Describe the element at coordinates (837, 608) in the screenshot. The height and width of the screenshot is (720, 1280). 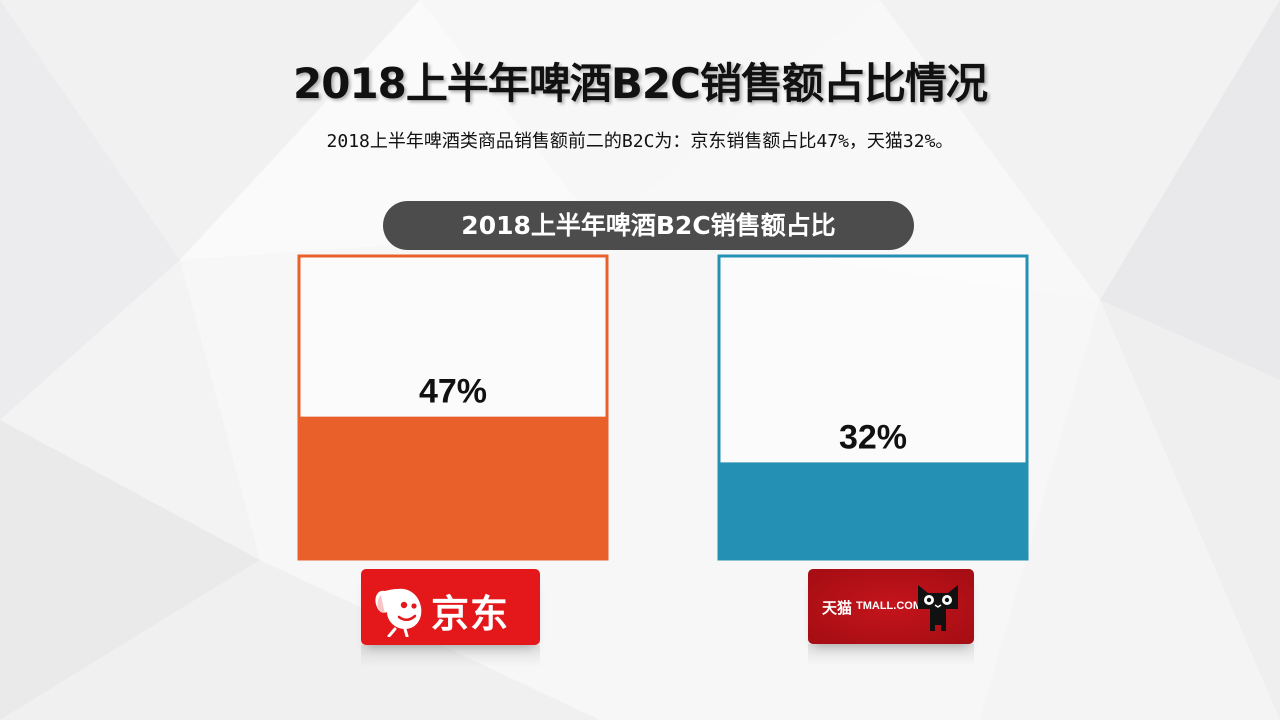
I see `tmall-logo-text-cn: 天猫` at that location.